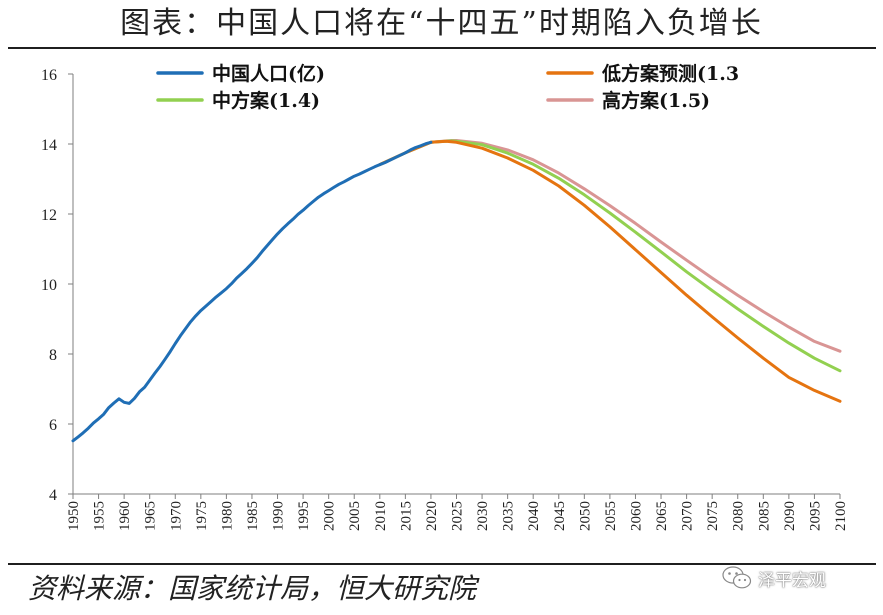  I want to click on x-tick-label: 1955, so click(100, 516).